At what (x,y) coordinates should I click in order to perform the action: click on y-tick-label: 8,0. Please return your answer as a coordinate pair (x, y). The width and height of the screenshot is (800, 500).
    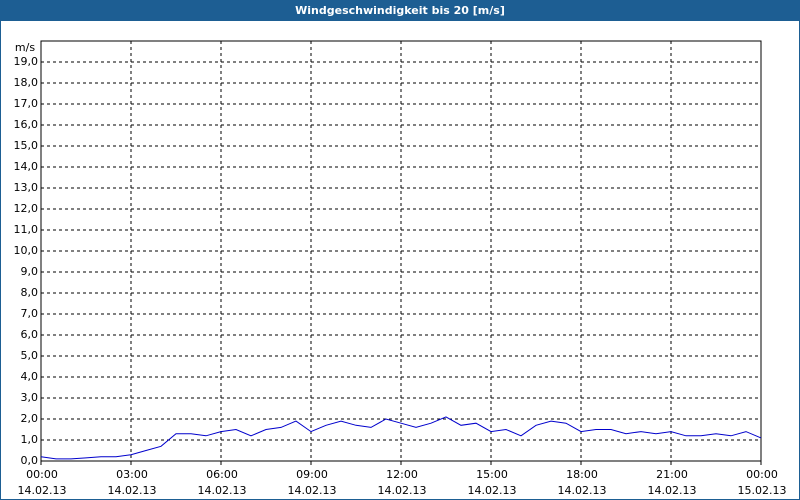
    Looking at the image, I should click on (30, 292).